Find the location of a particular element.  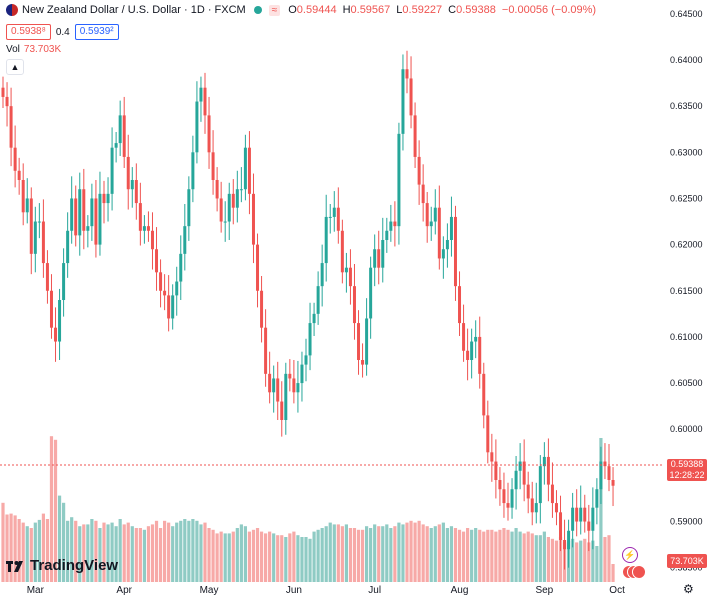

sell-button: 0.5938⁸ is located at coordinates (28, 32).